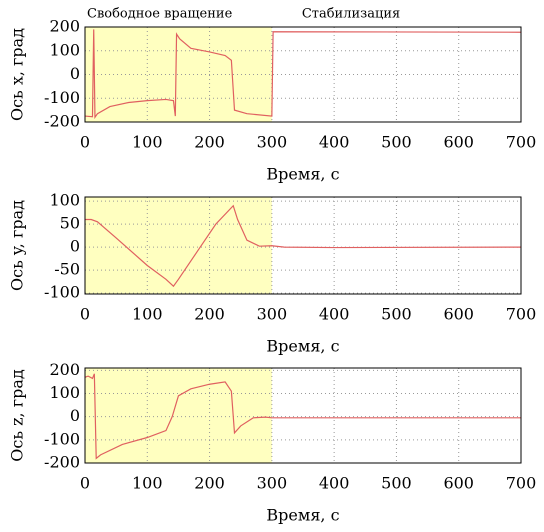 The image size is (544, 532). I want to click on y-axis-label: Ось x, град, so click(17, 74).